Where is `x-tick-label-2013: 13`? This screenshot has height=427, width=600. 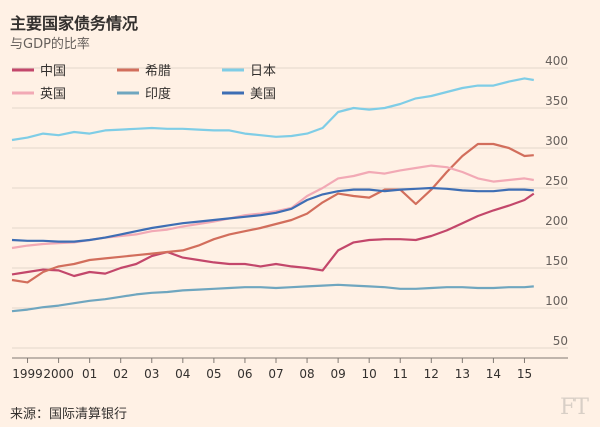
x-tick-label-2013: 13 is located at coordinates (462, 374).